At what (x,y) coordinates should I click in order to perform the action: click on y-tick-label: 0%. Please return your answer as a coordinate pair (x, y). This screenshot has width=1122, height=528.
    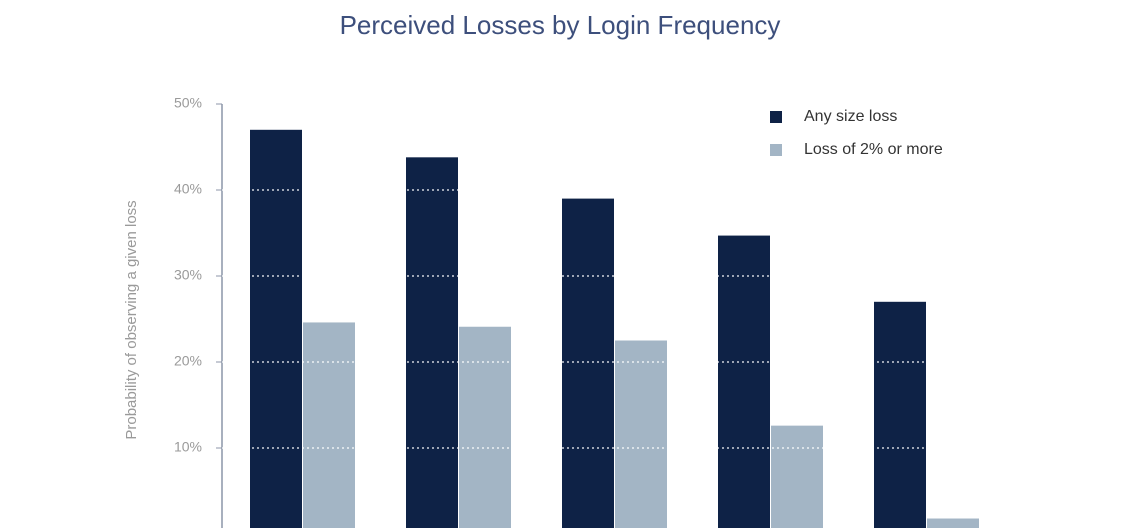
    Looking at the image, I should click on (192, 526).